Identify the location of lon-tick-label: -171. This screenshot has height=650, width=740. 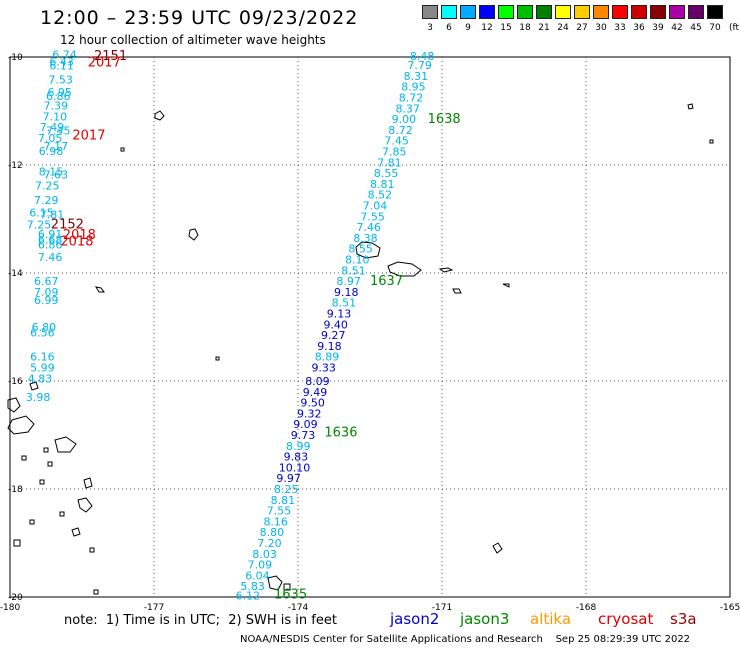
(442, 608).